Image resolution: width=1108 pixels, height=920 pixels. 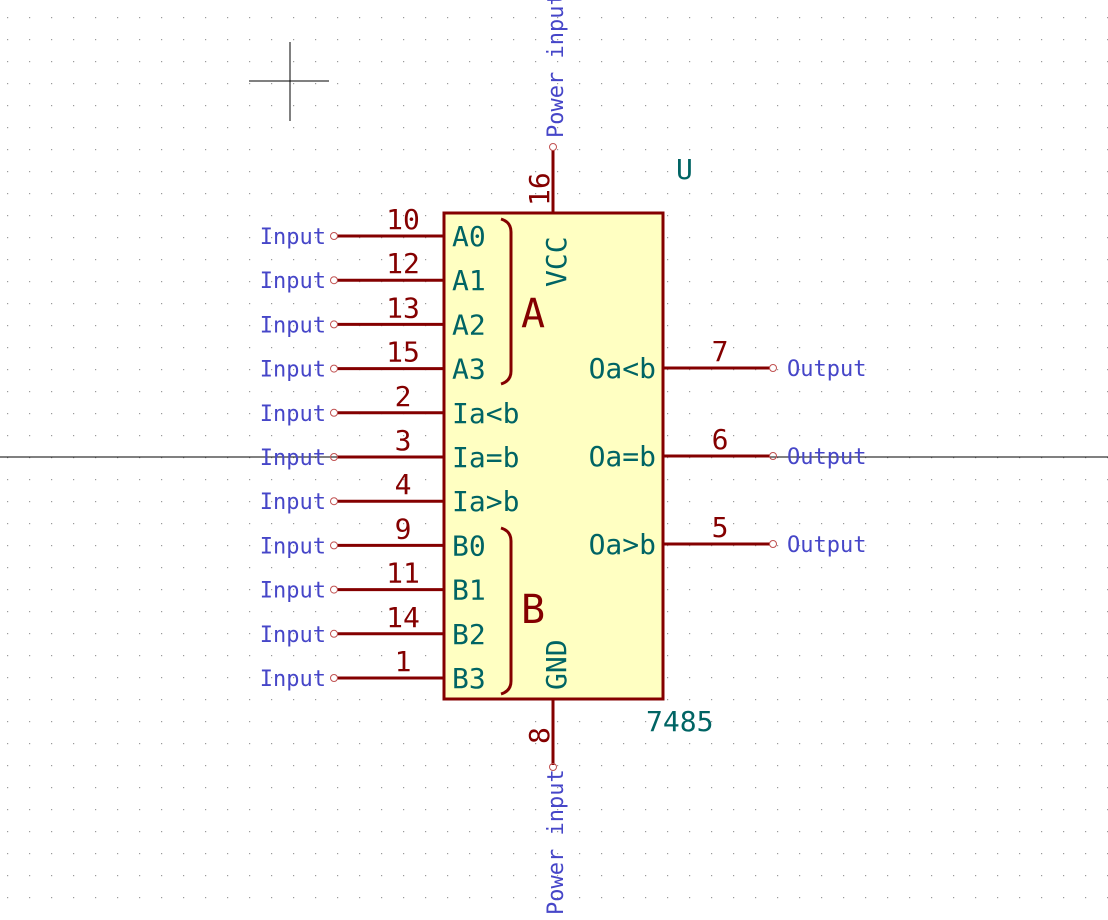 I want to click on pin-number: 7, so click(x=720, y=351).